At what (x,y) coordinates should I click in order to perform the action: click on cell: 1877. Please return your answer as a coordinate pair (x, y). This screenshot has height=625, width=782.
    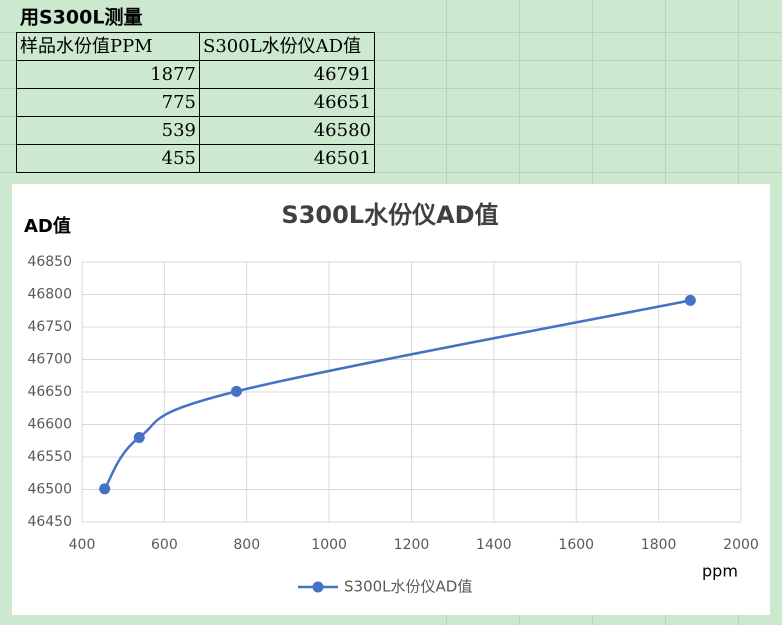
    Looking at the image, I should click on (173, 74).